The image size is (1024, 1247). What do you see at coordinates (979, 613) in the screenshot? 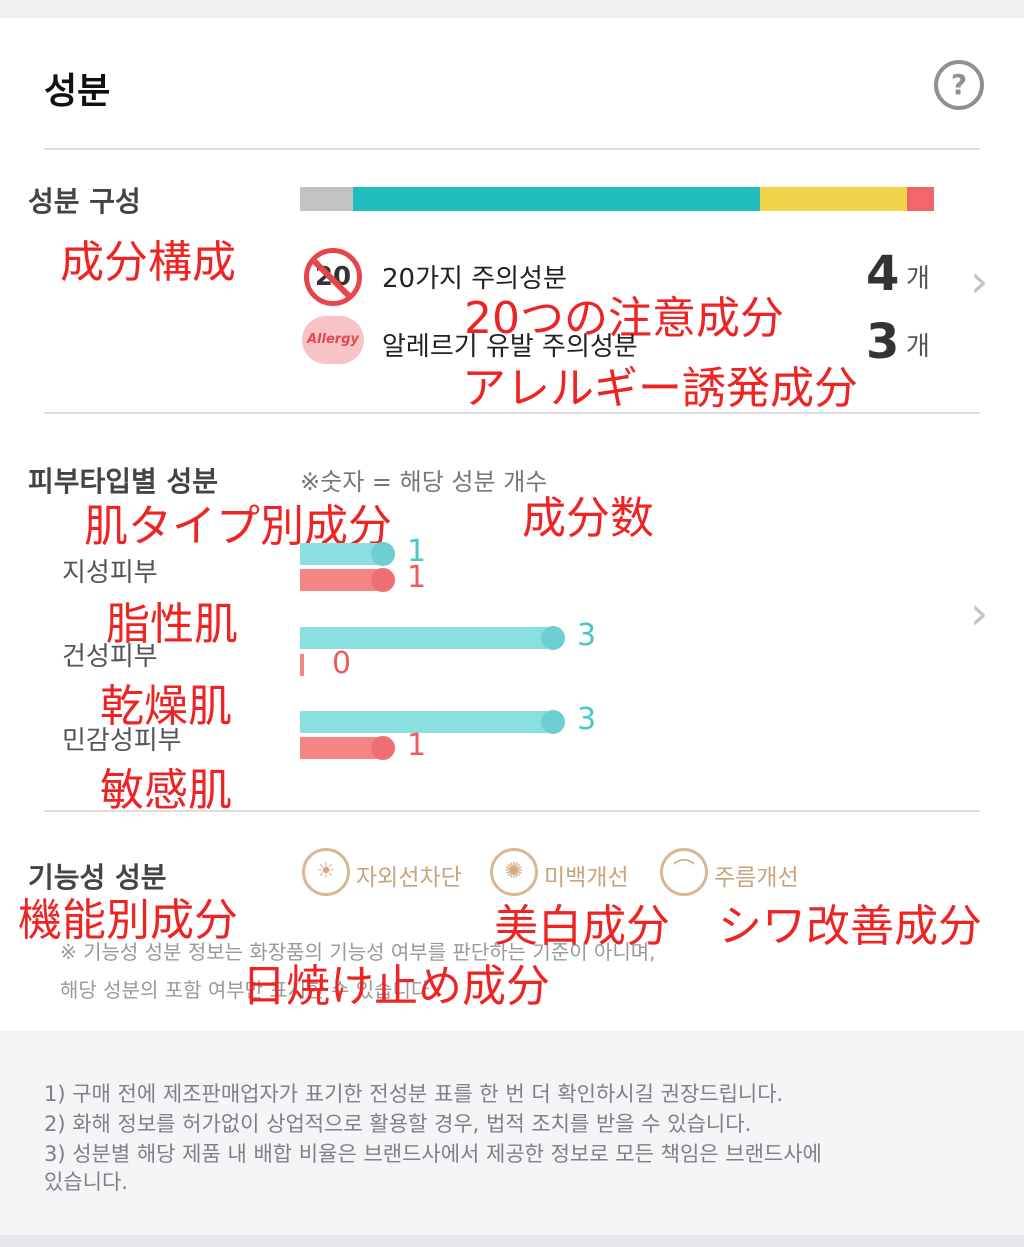
I see `skin-type-chevron-icon: ›` at bounding box center [979, 613].